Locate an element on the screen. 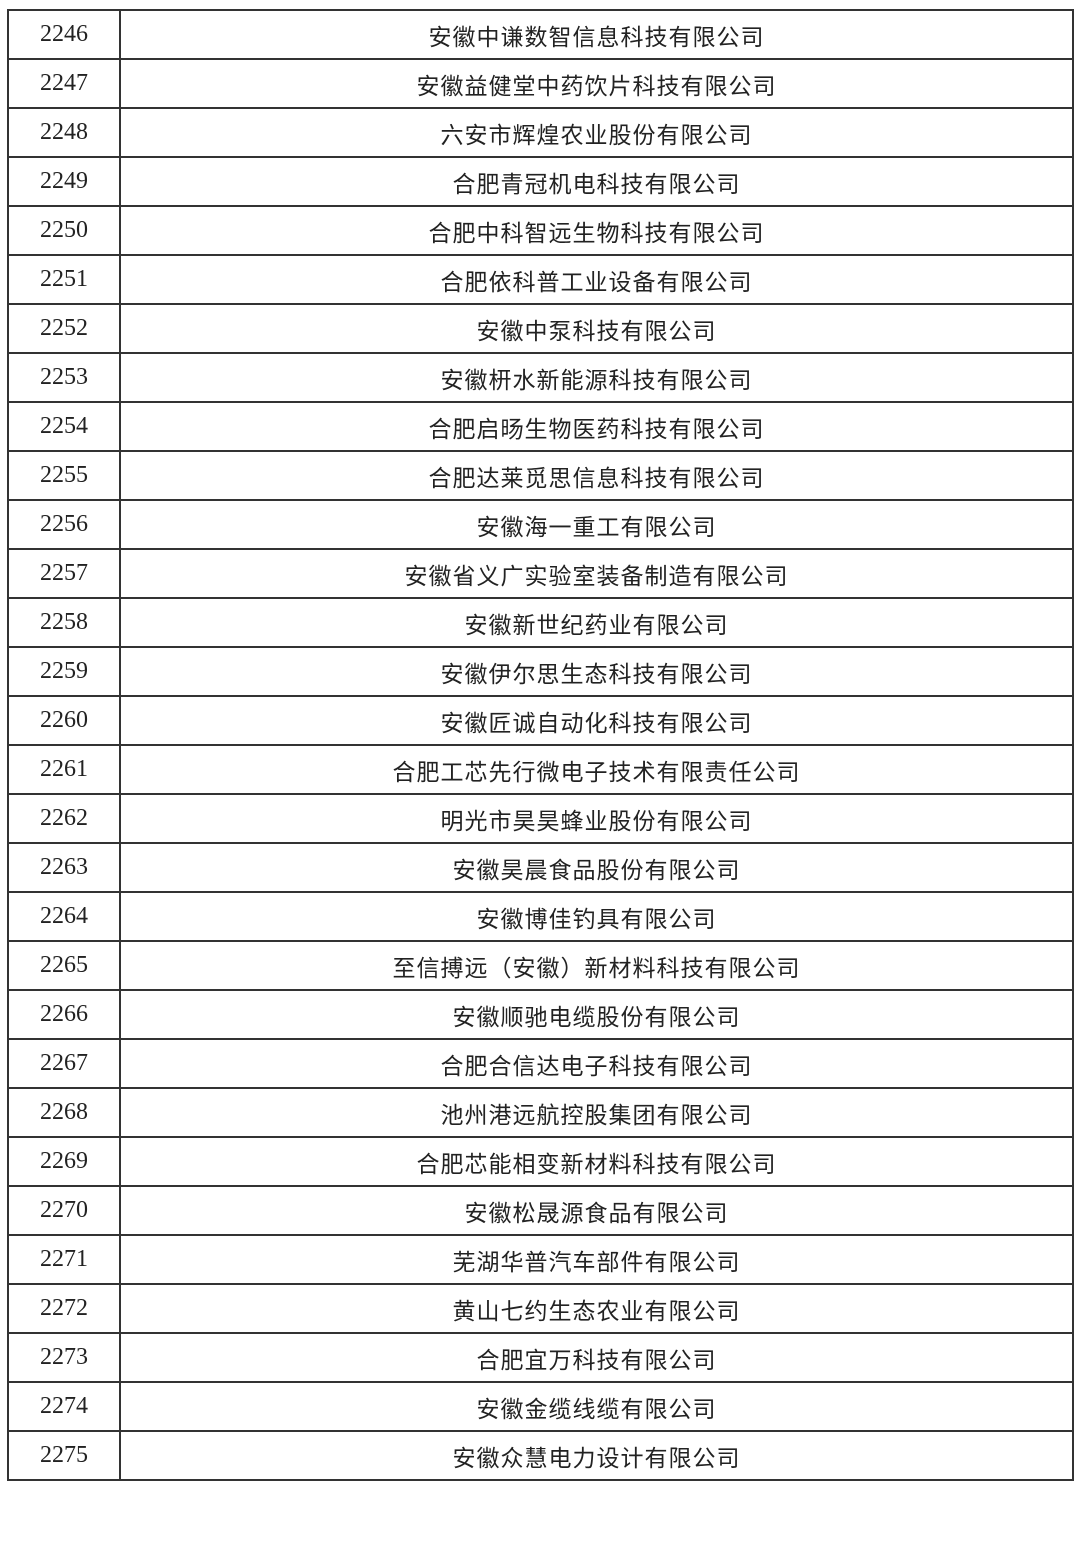  table-row: 2275 安徽众慧电力设计有限公司 is located at coordinates (540, 1455).